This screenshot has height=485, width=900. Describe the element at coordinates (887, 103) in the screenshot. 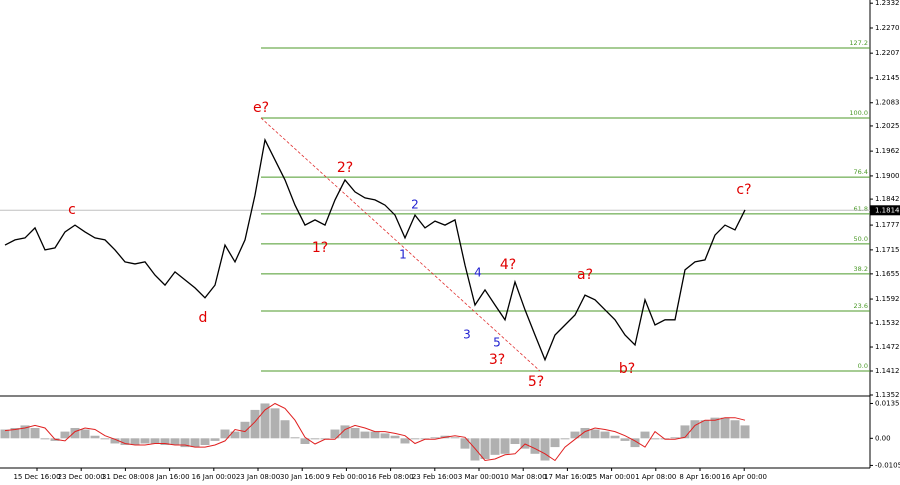

I see `y-tick-label: 1.2083` at that location.